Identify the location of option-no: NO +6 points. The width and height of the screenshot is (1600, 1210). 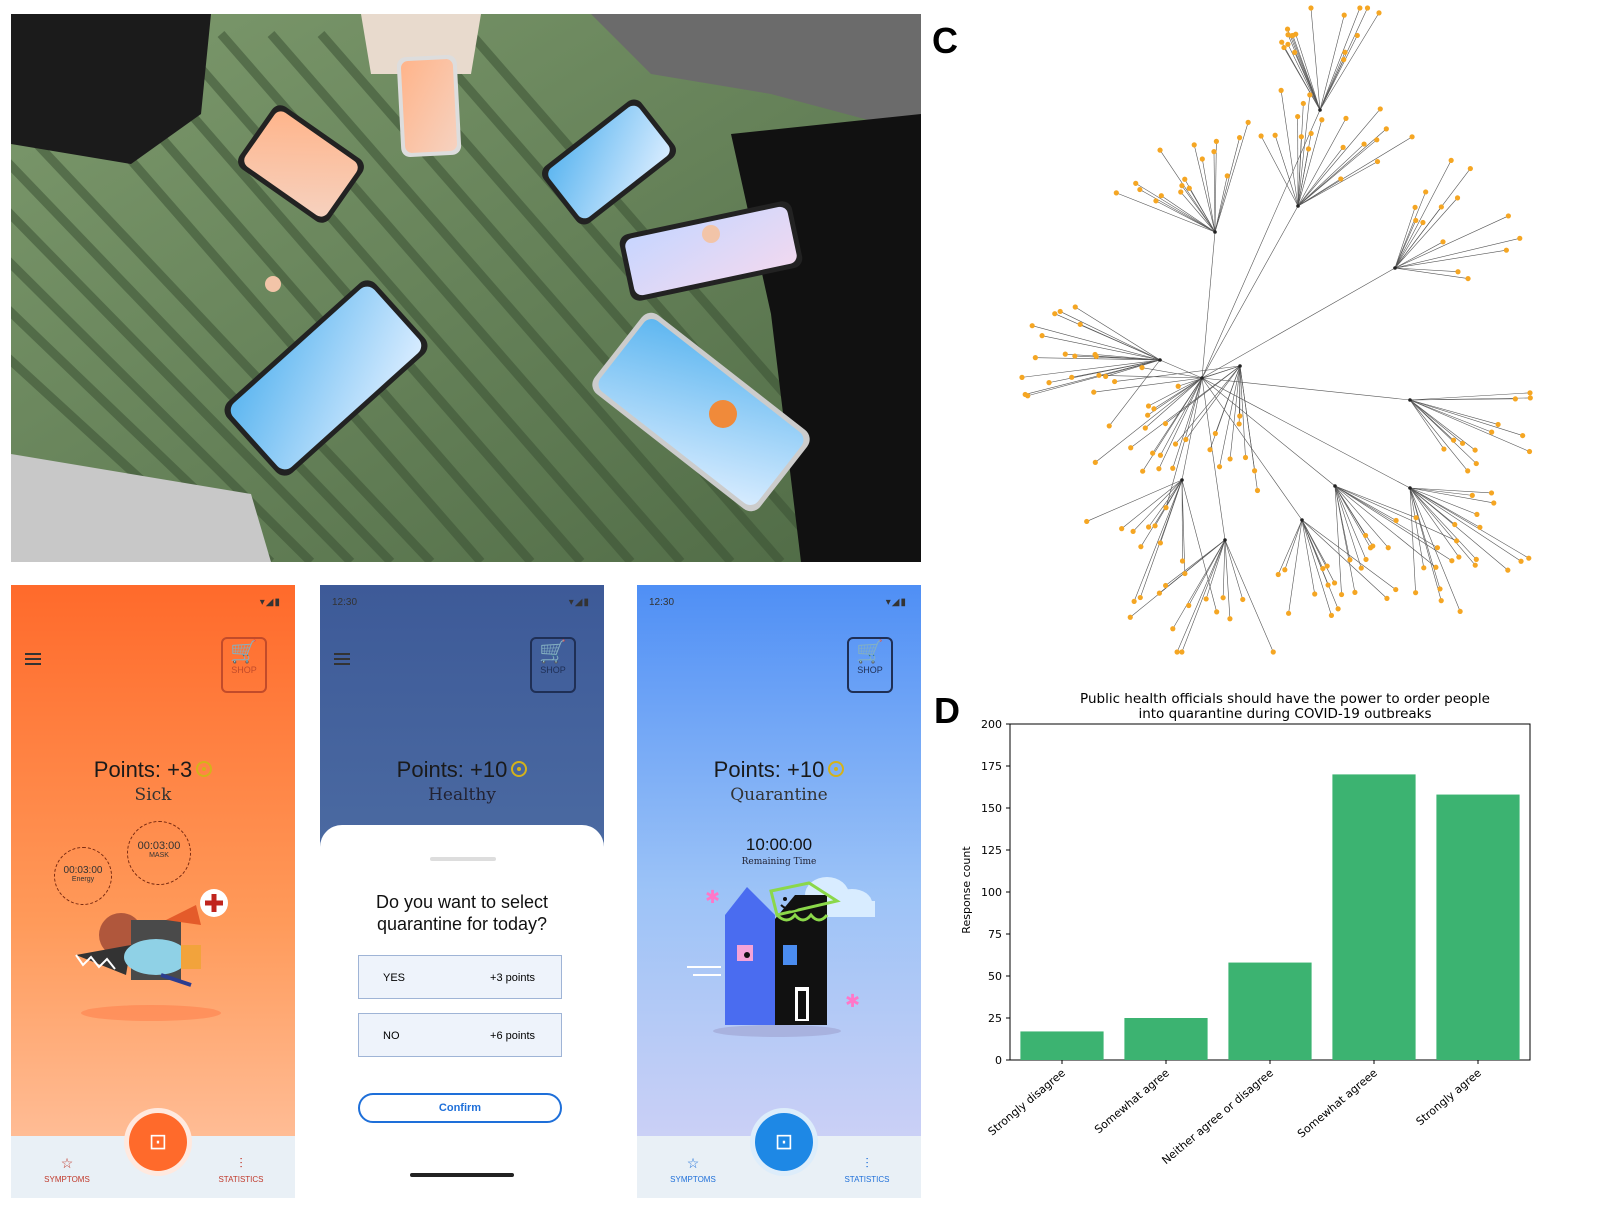
(460, 1035).